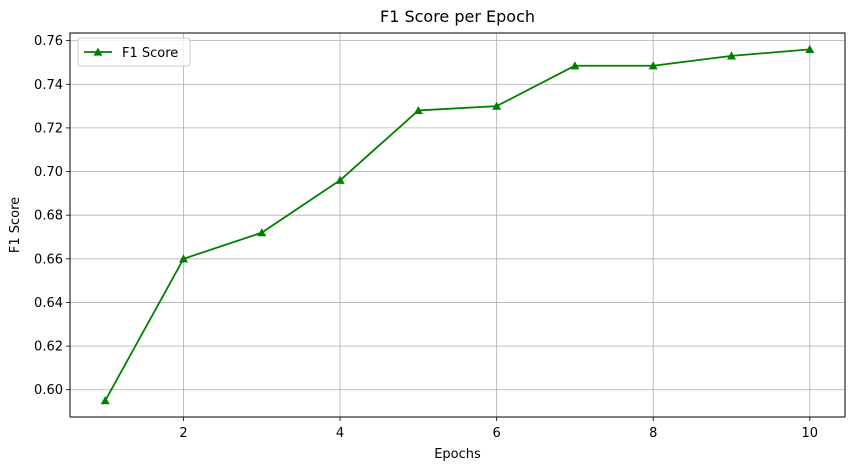 This screenshot has width=855, height=470. Describe the element at coordinates (48, 390) in the screenshot. I see `y-tick-label: 0.60` at that location.